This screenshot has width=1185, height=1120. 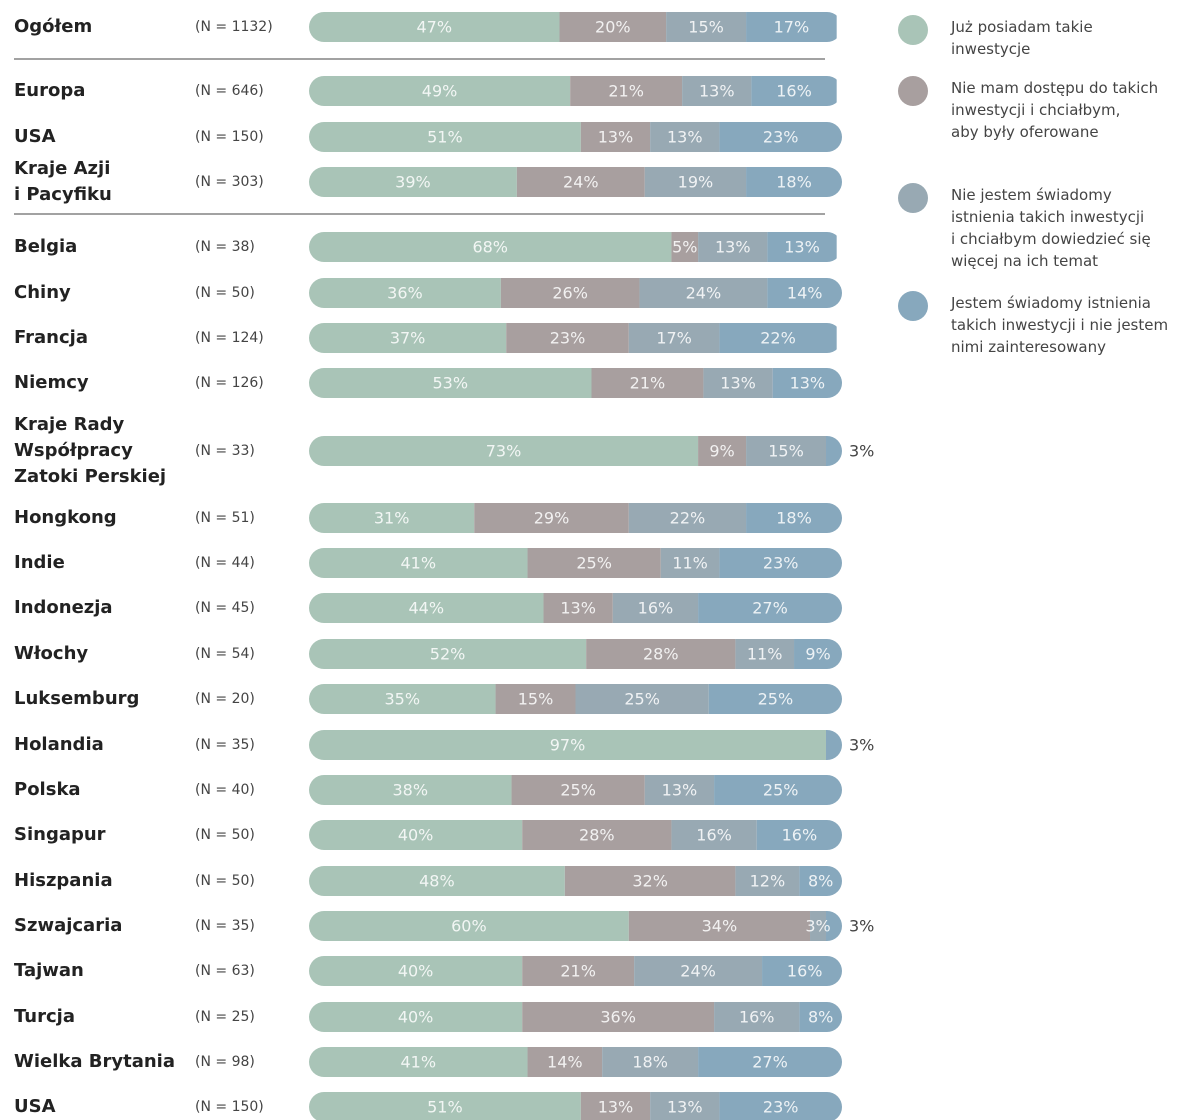 What do you see at coordinates (448, 654) in the screenshot?
I see `value-label: 52%` at bounding box center [448, 654].